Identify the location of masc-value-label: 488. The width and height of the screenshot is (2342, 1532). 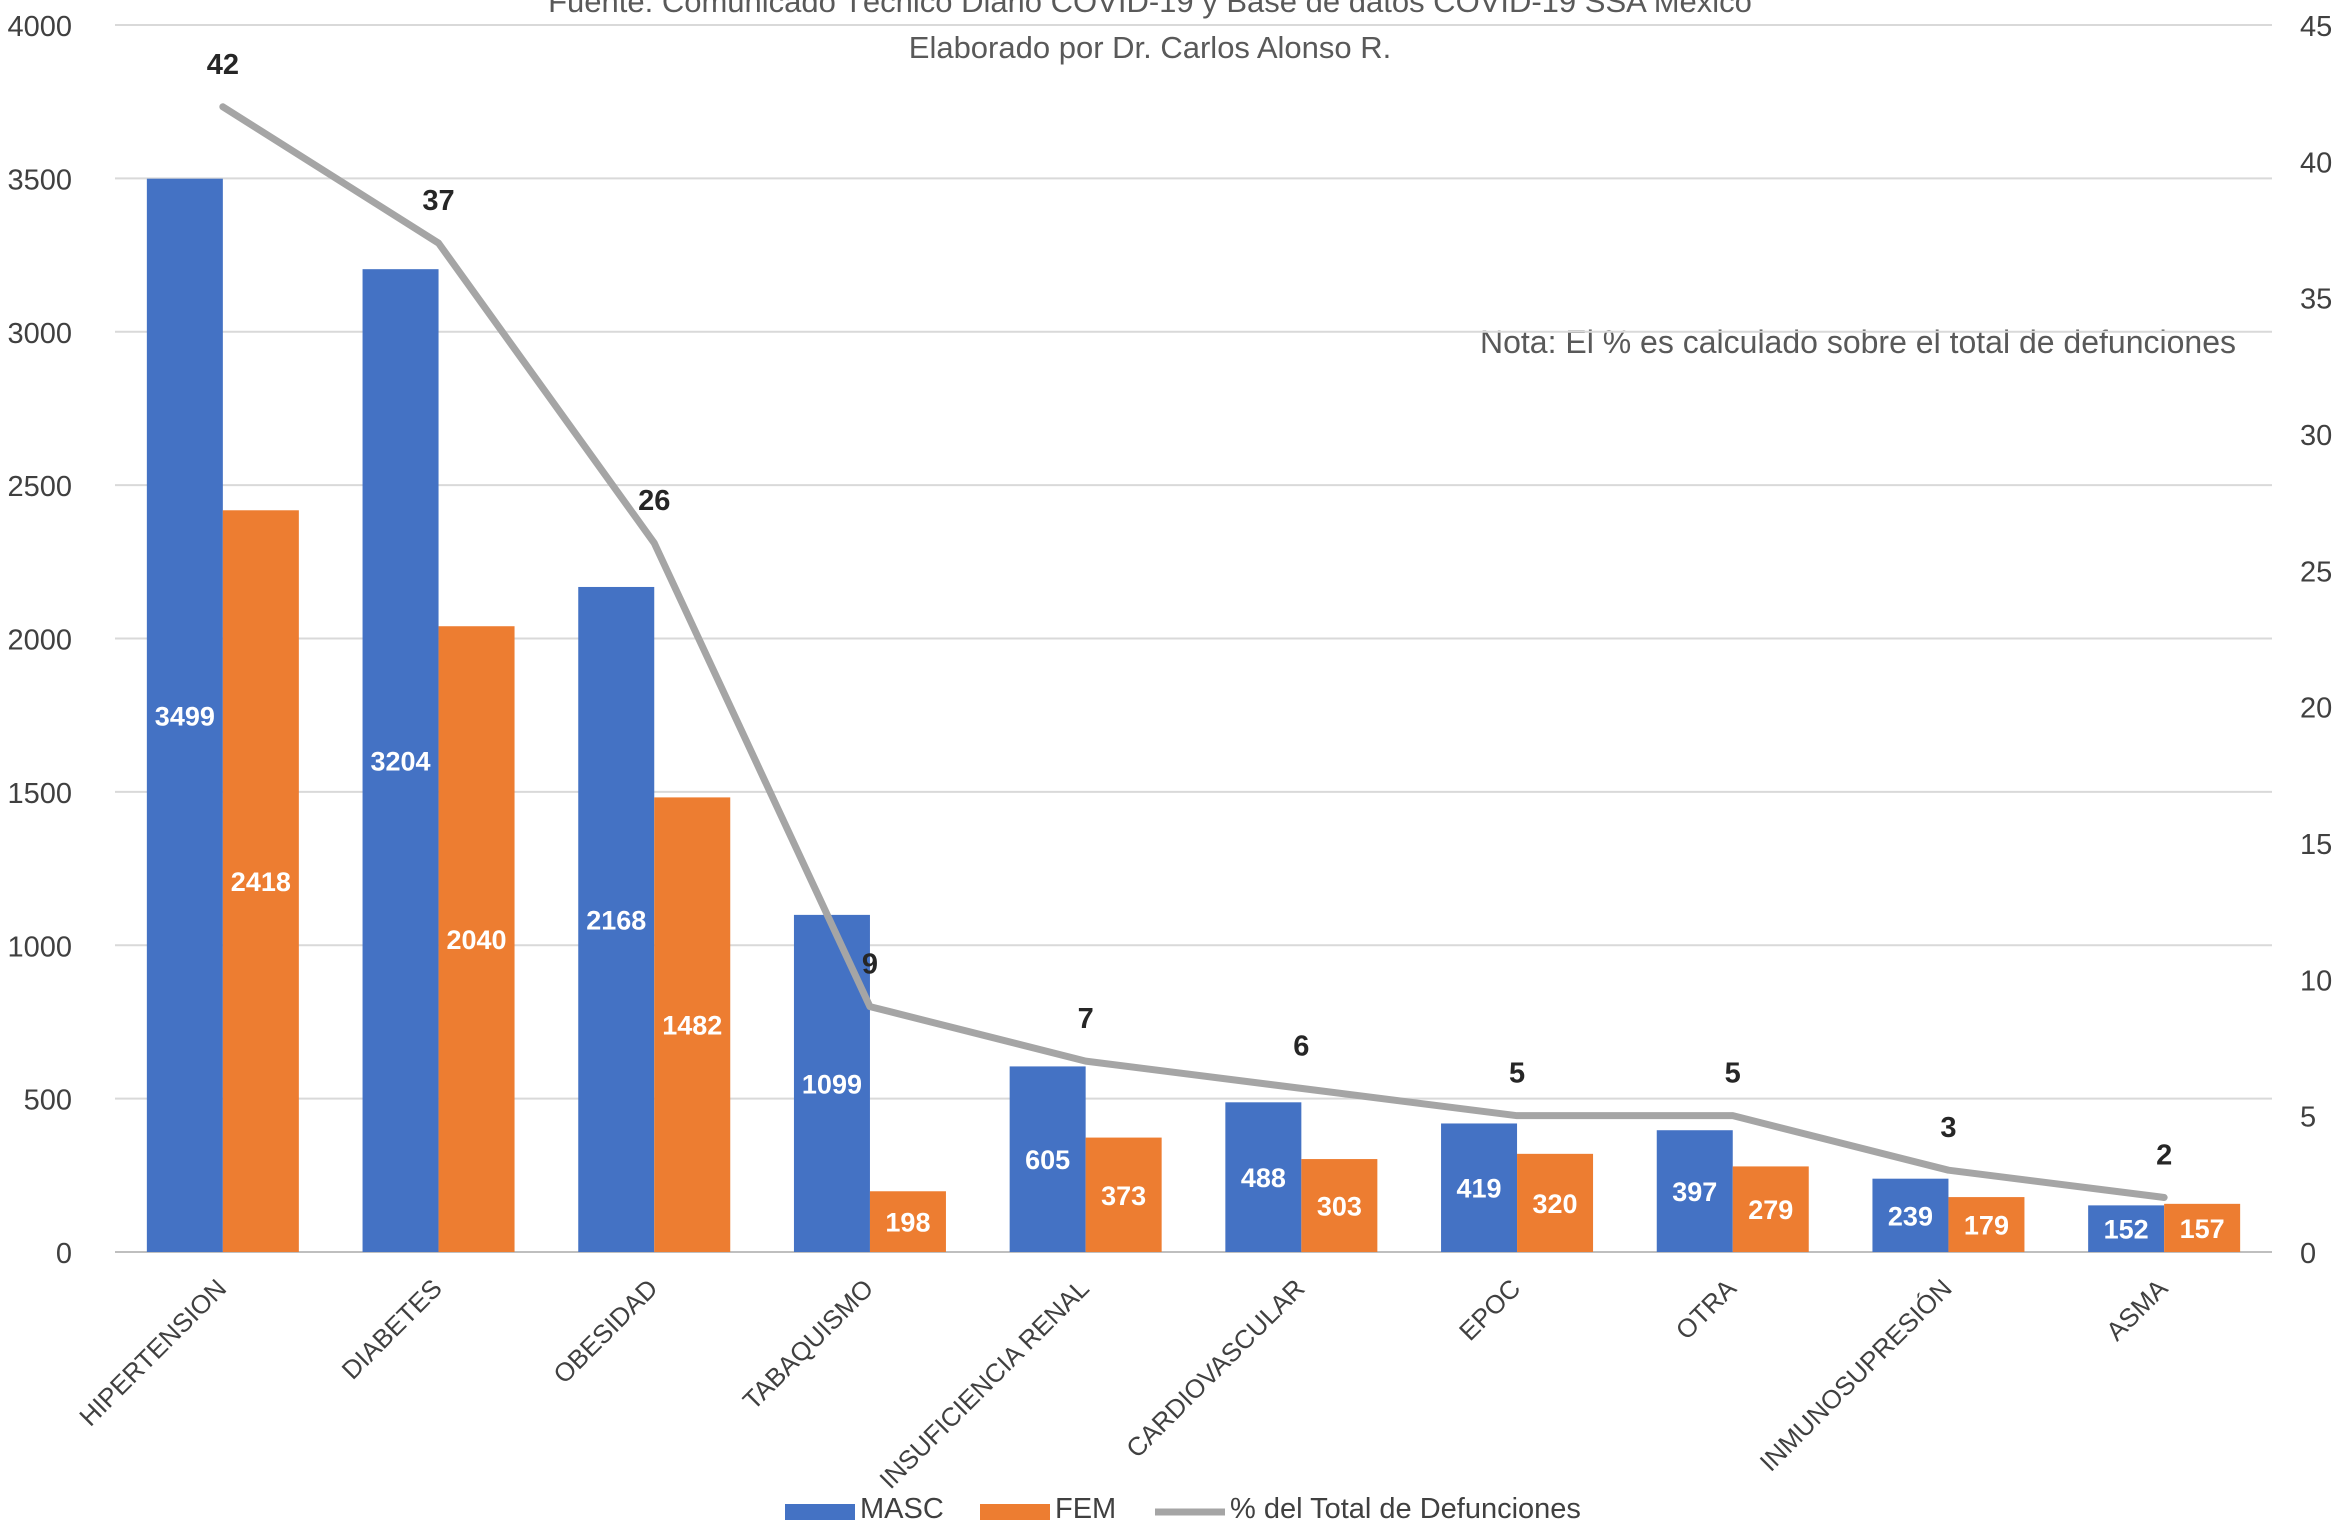
(1263, 1178).